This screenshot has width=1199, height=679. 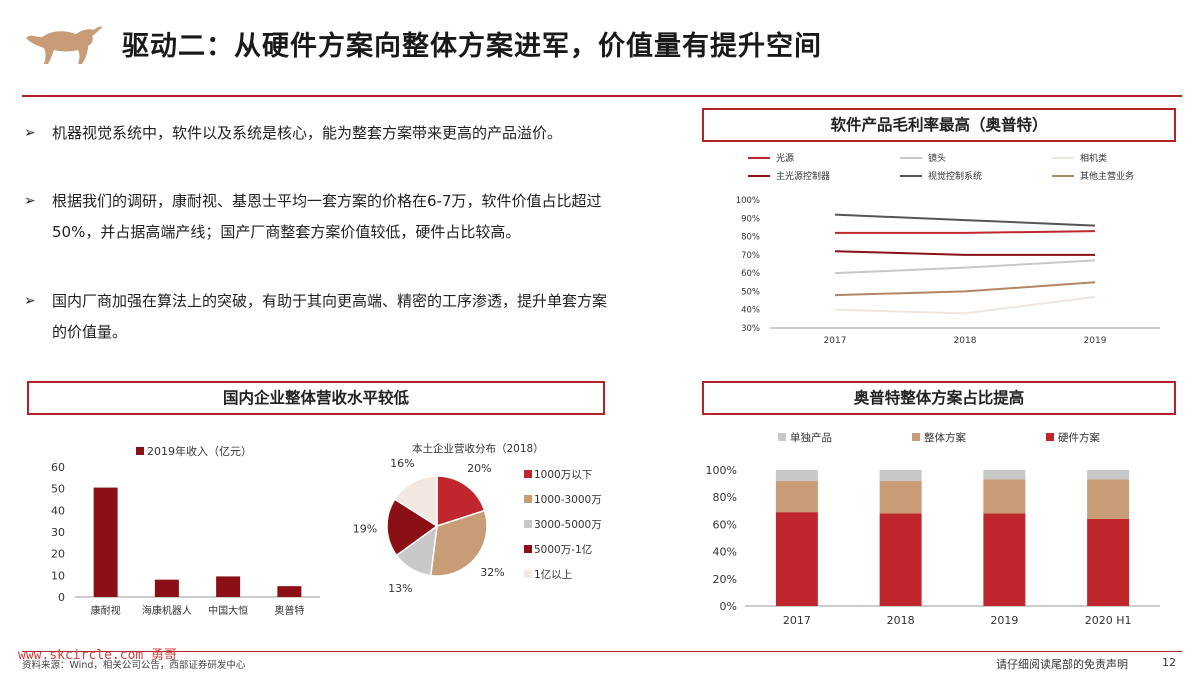 What do you see at coordinates (811, 437) in the screenshot?
I see `legend-label: 单独产品` at bounding box center [811, 437].